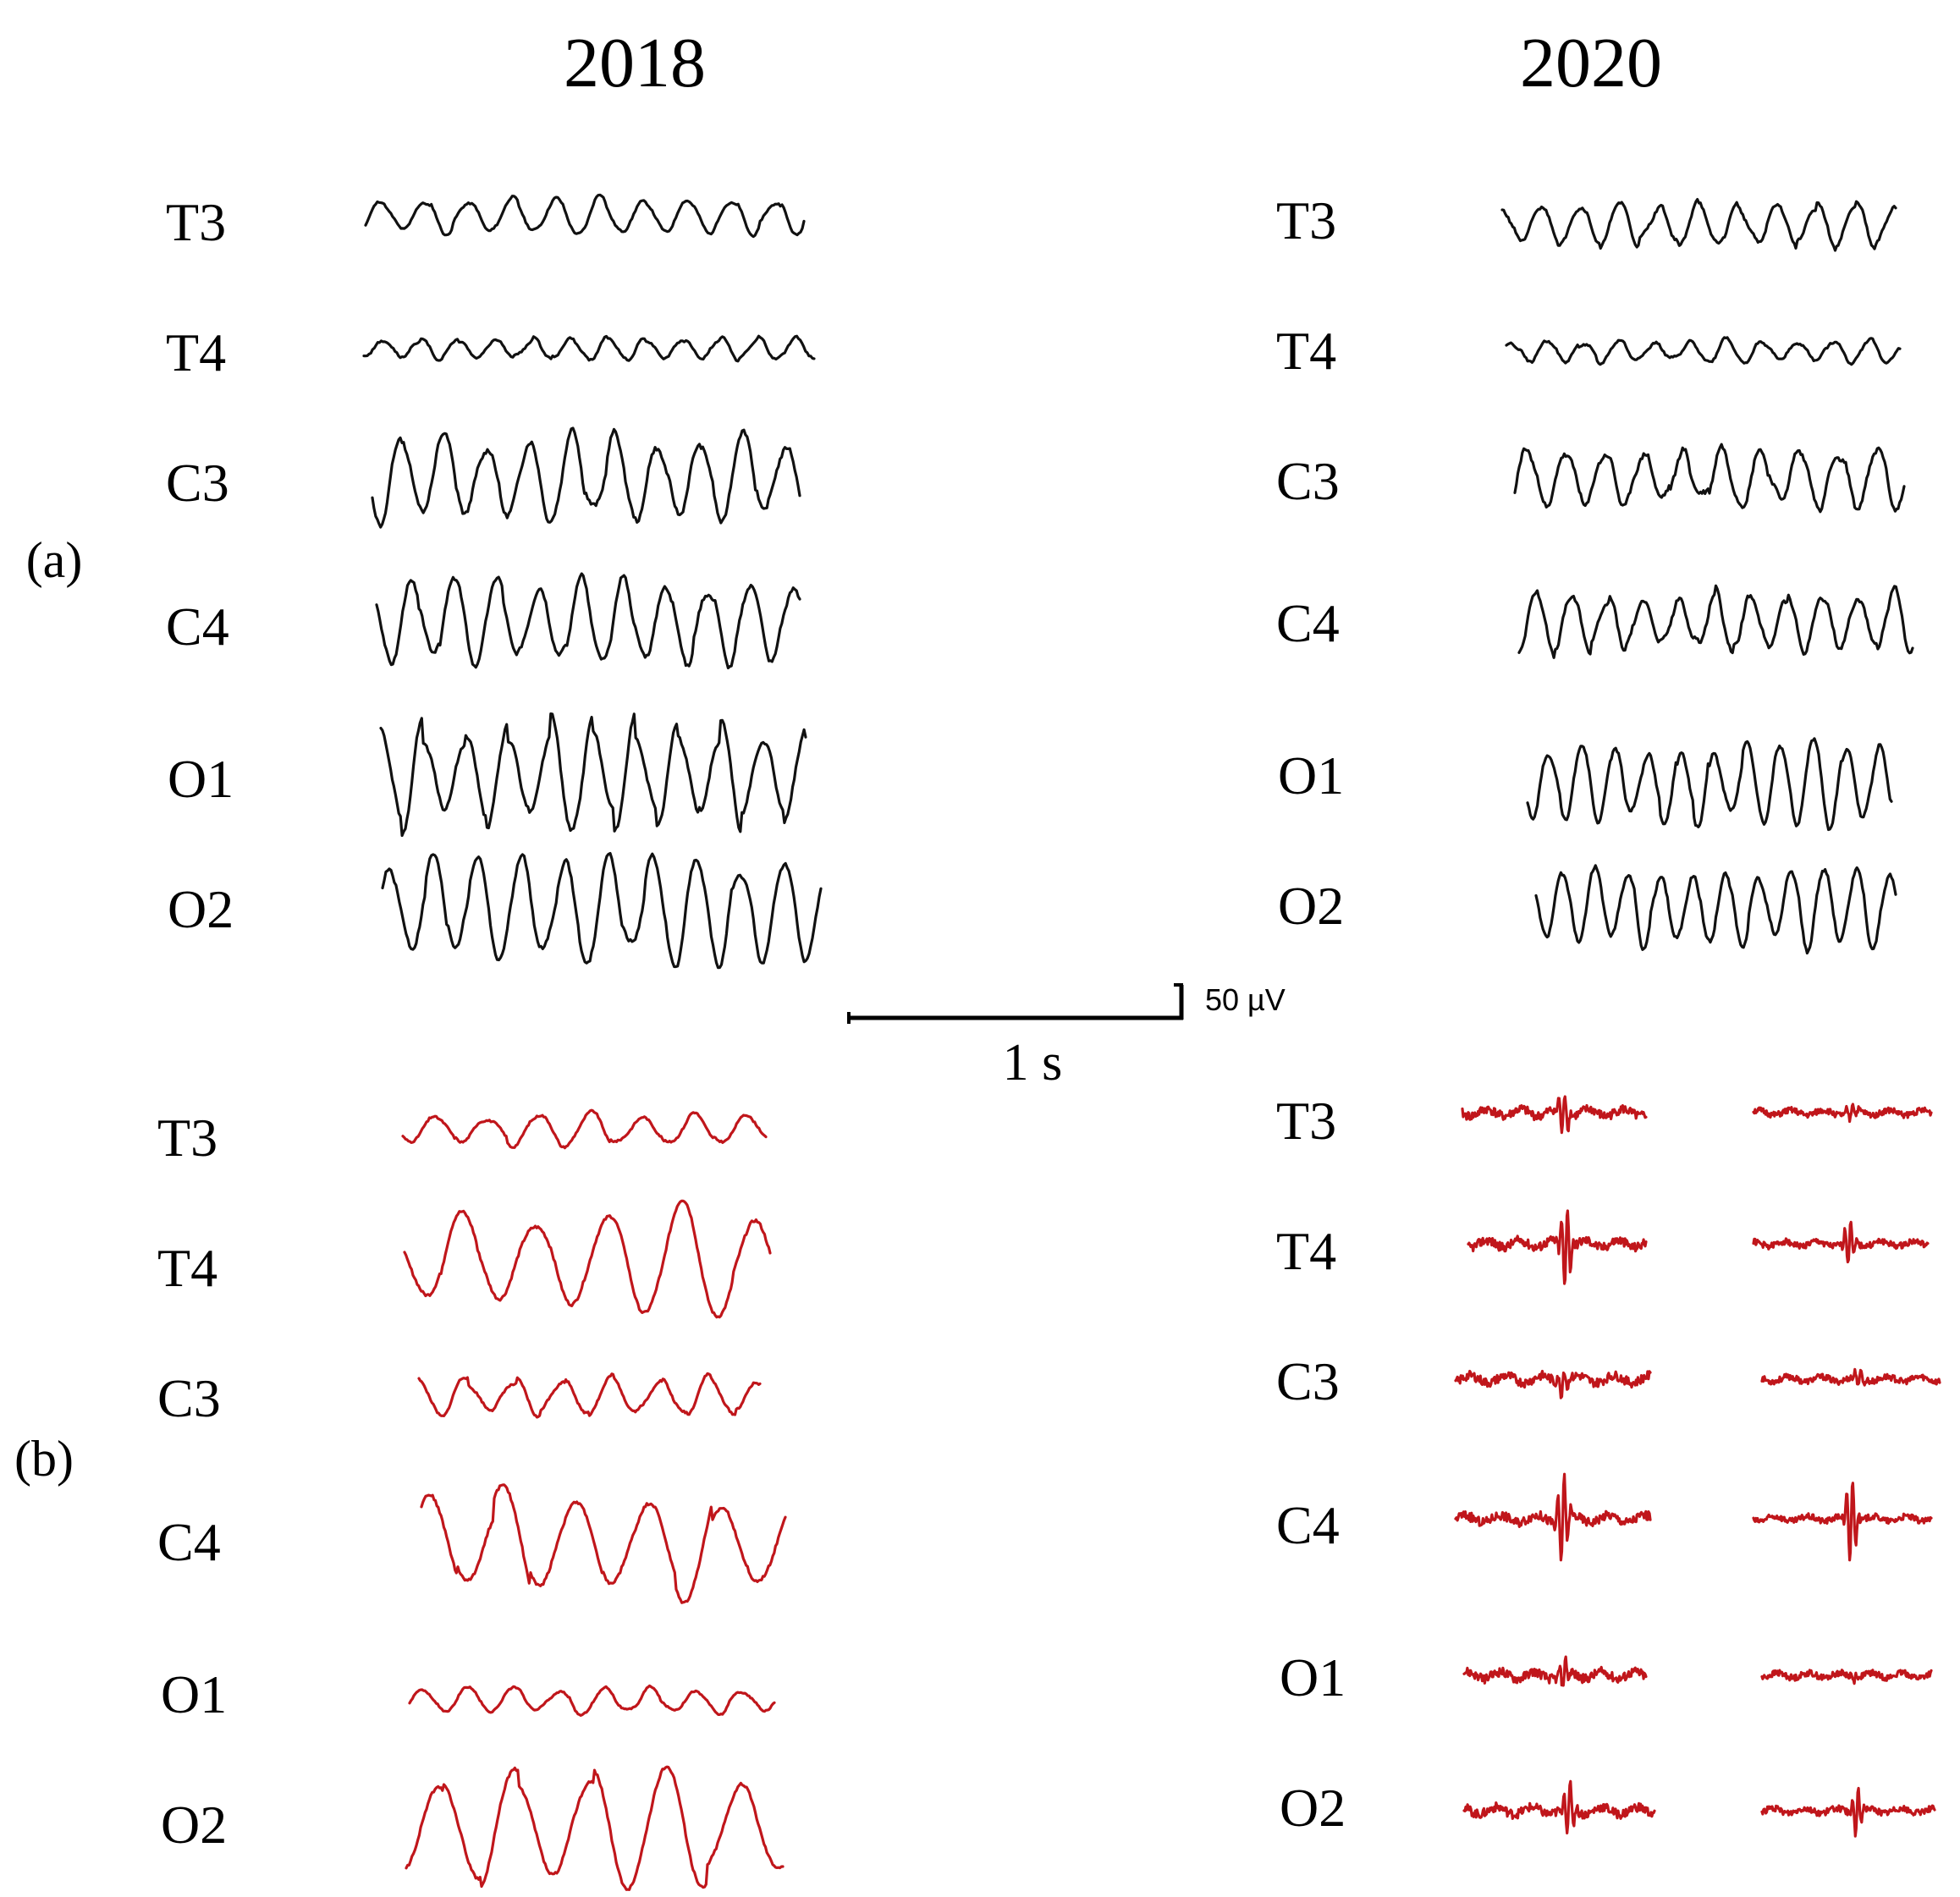 The height and width of the screenshot is (1897, 1960). Describe the element at coordinates (1553, 1384) in the screenshot. I see `eeg-trace-b-2020-left-c3` at that location.